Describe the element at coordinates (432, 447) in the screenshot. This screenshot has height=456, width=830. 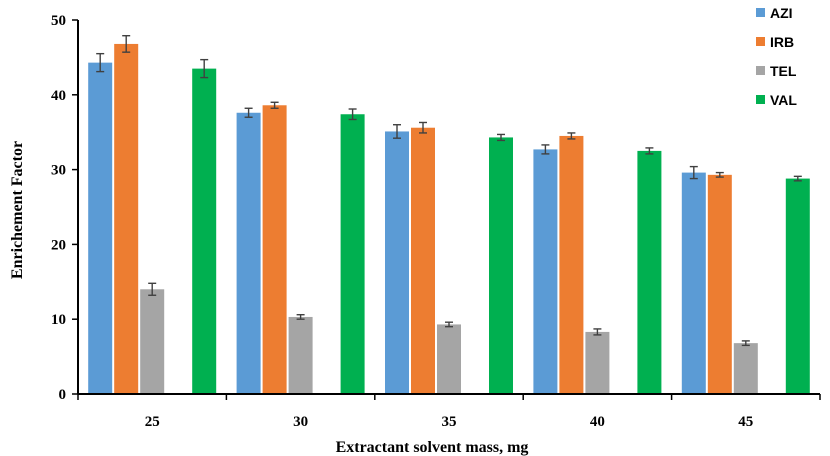
I see `x-axis-title: Extractant solvent mass, mg` at that location.